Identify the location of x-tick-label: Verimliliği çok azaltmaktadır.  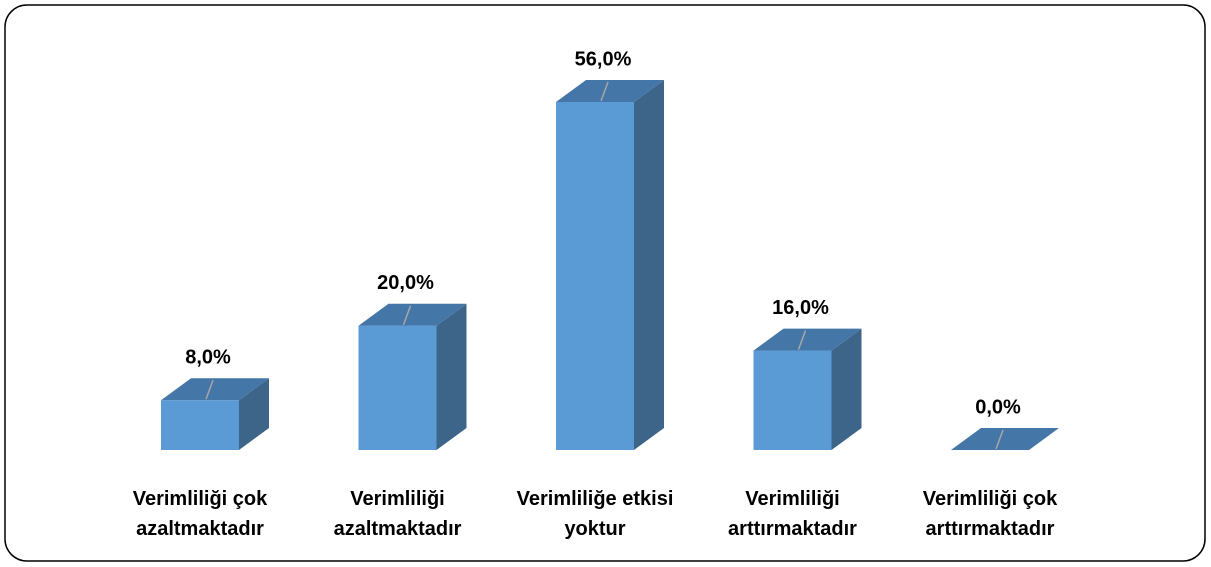
(200, 514).